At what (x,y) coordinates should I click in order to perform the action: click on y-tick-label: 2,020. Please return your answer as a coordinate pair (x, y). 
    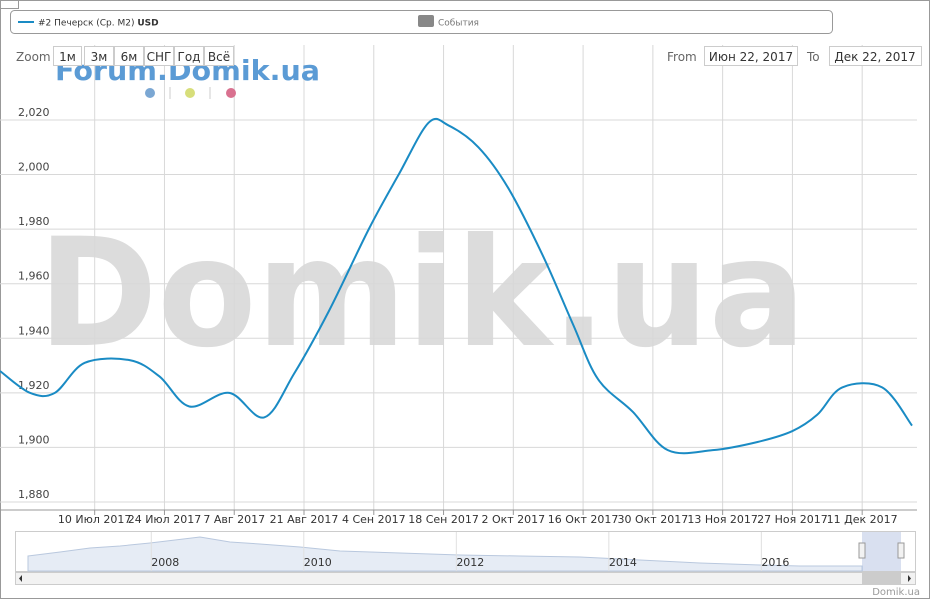
    Looking at the image, I should click on (34, 112).